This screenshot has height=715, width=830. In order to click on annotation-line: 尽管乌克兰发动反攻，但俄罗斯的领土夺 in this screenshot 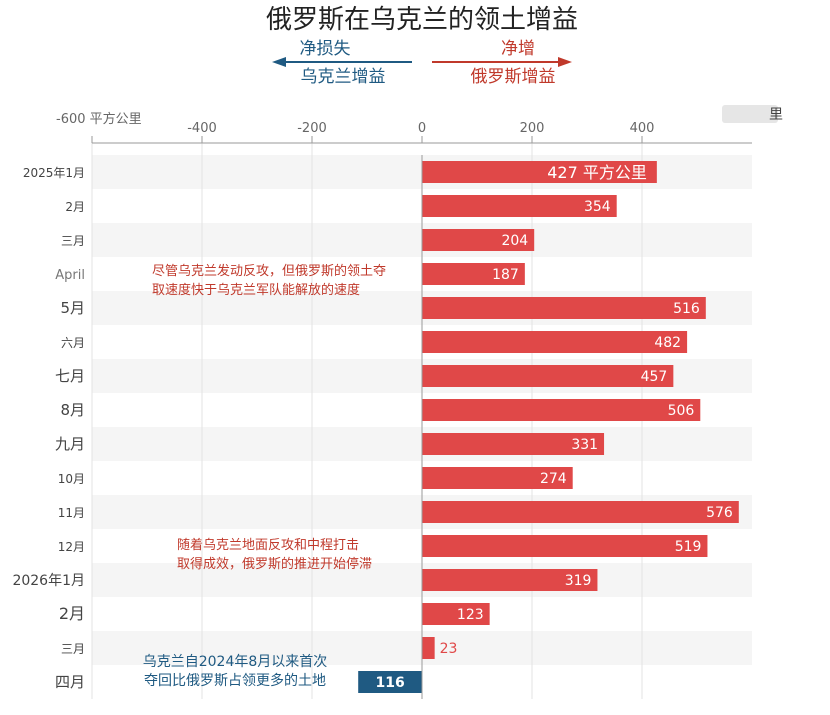, I will do `click(269, 271)`.